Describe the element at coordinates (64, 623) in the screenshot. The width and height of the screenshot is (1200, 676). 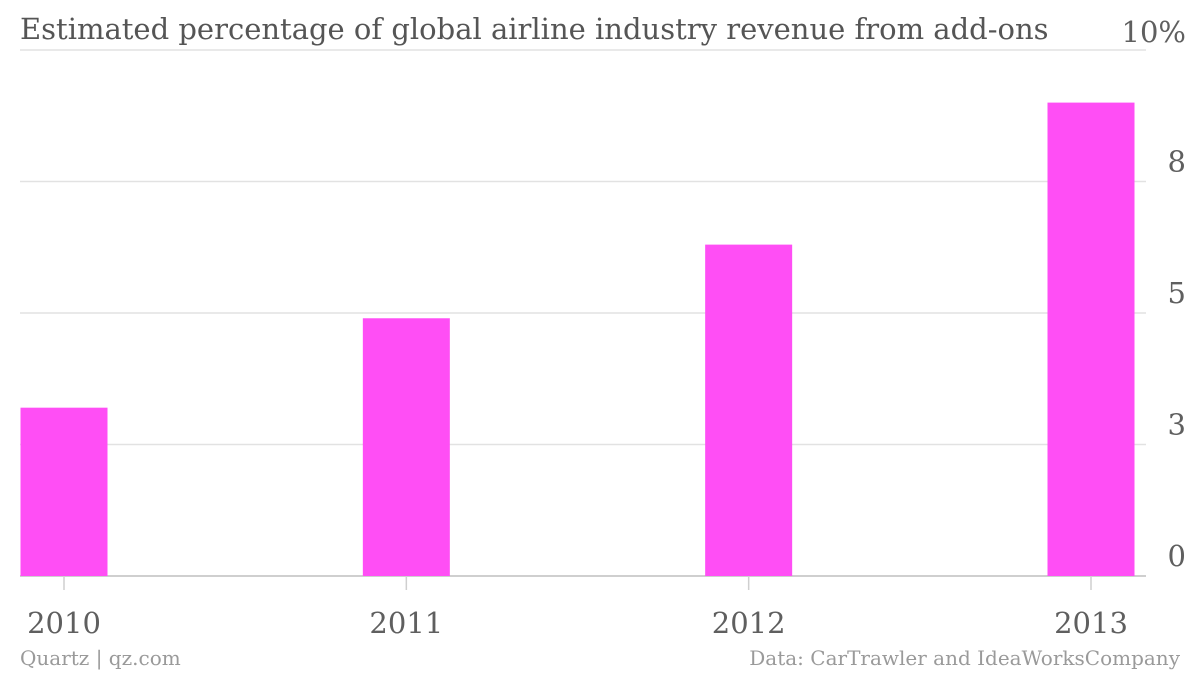
I see `x-tick-label: 2010` at that location.